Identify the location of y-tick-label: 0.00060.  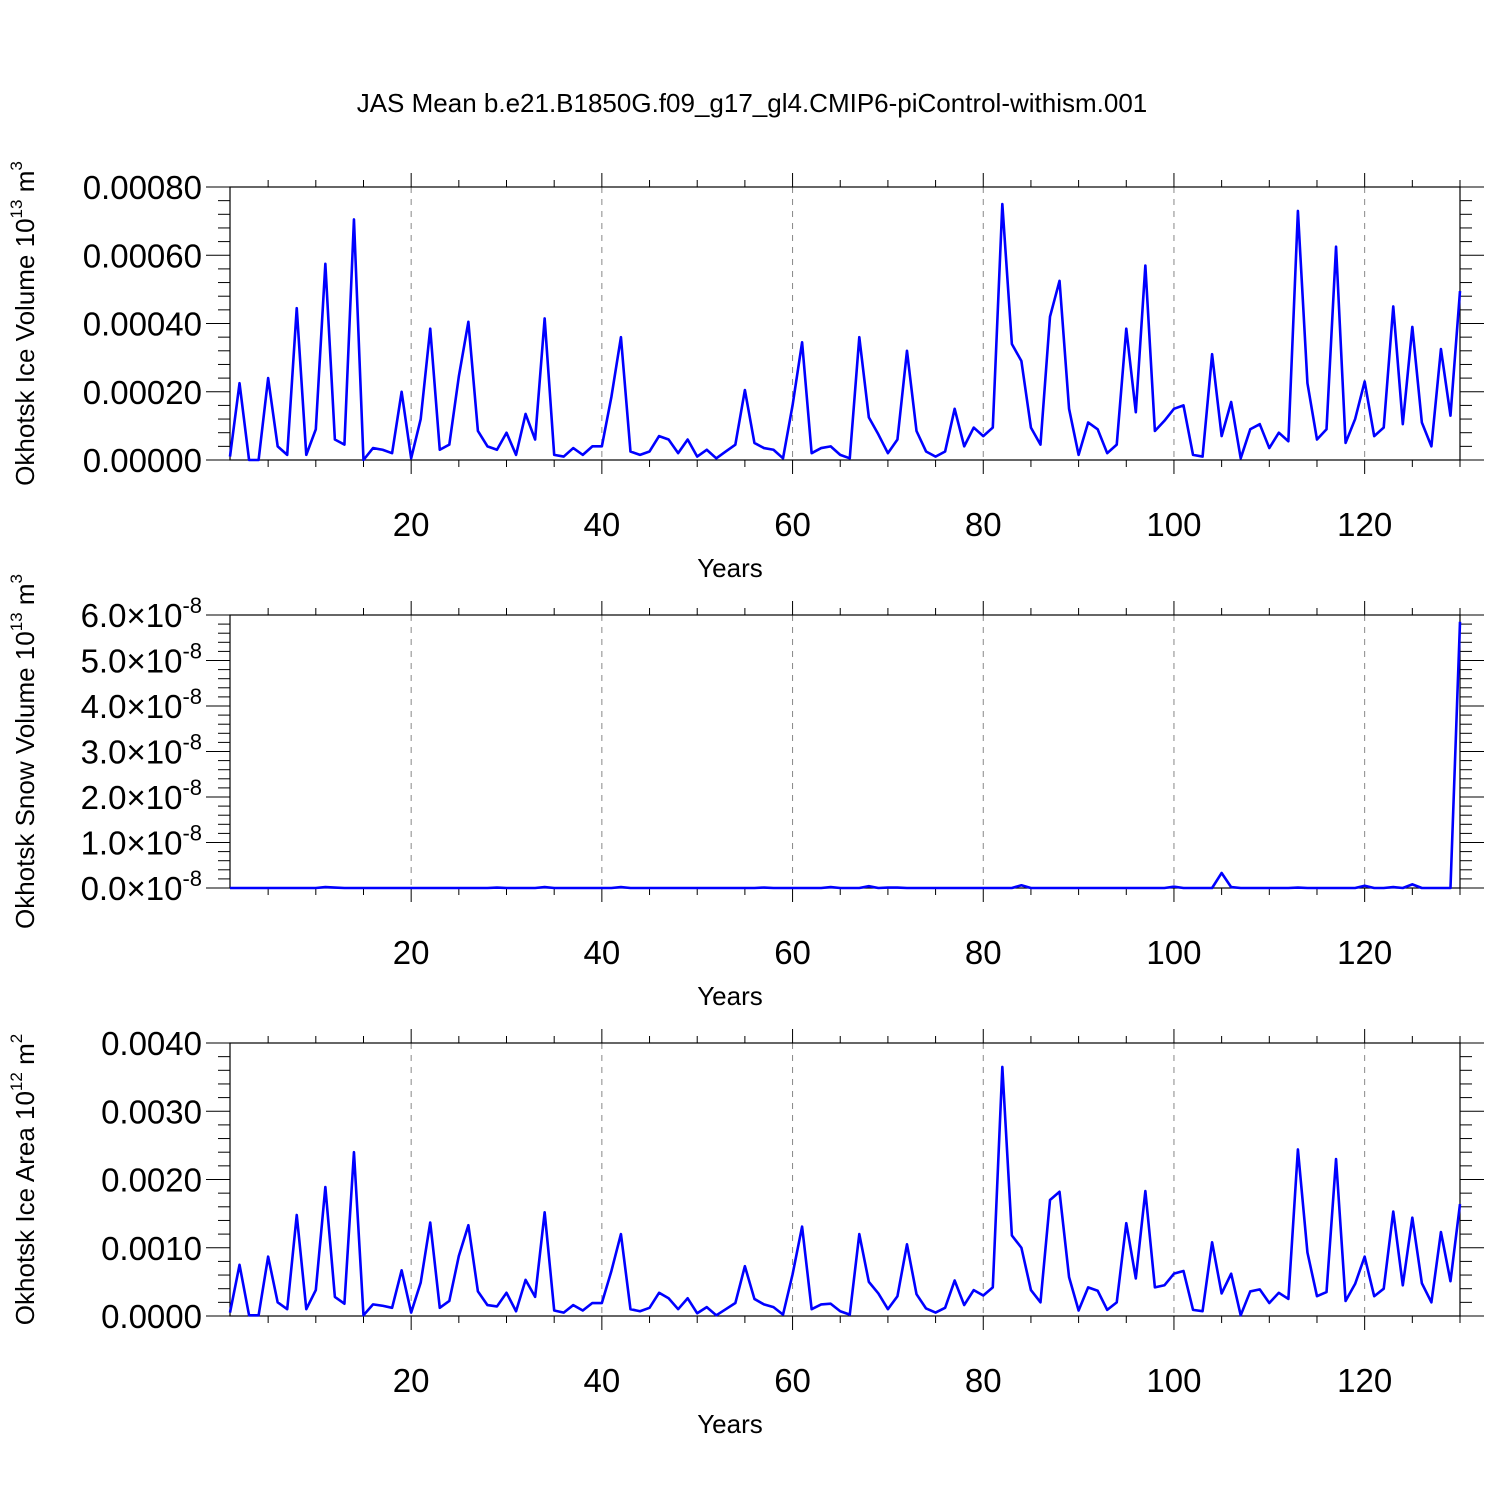
(142, 255).